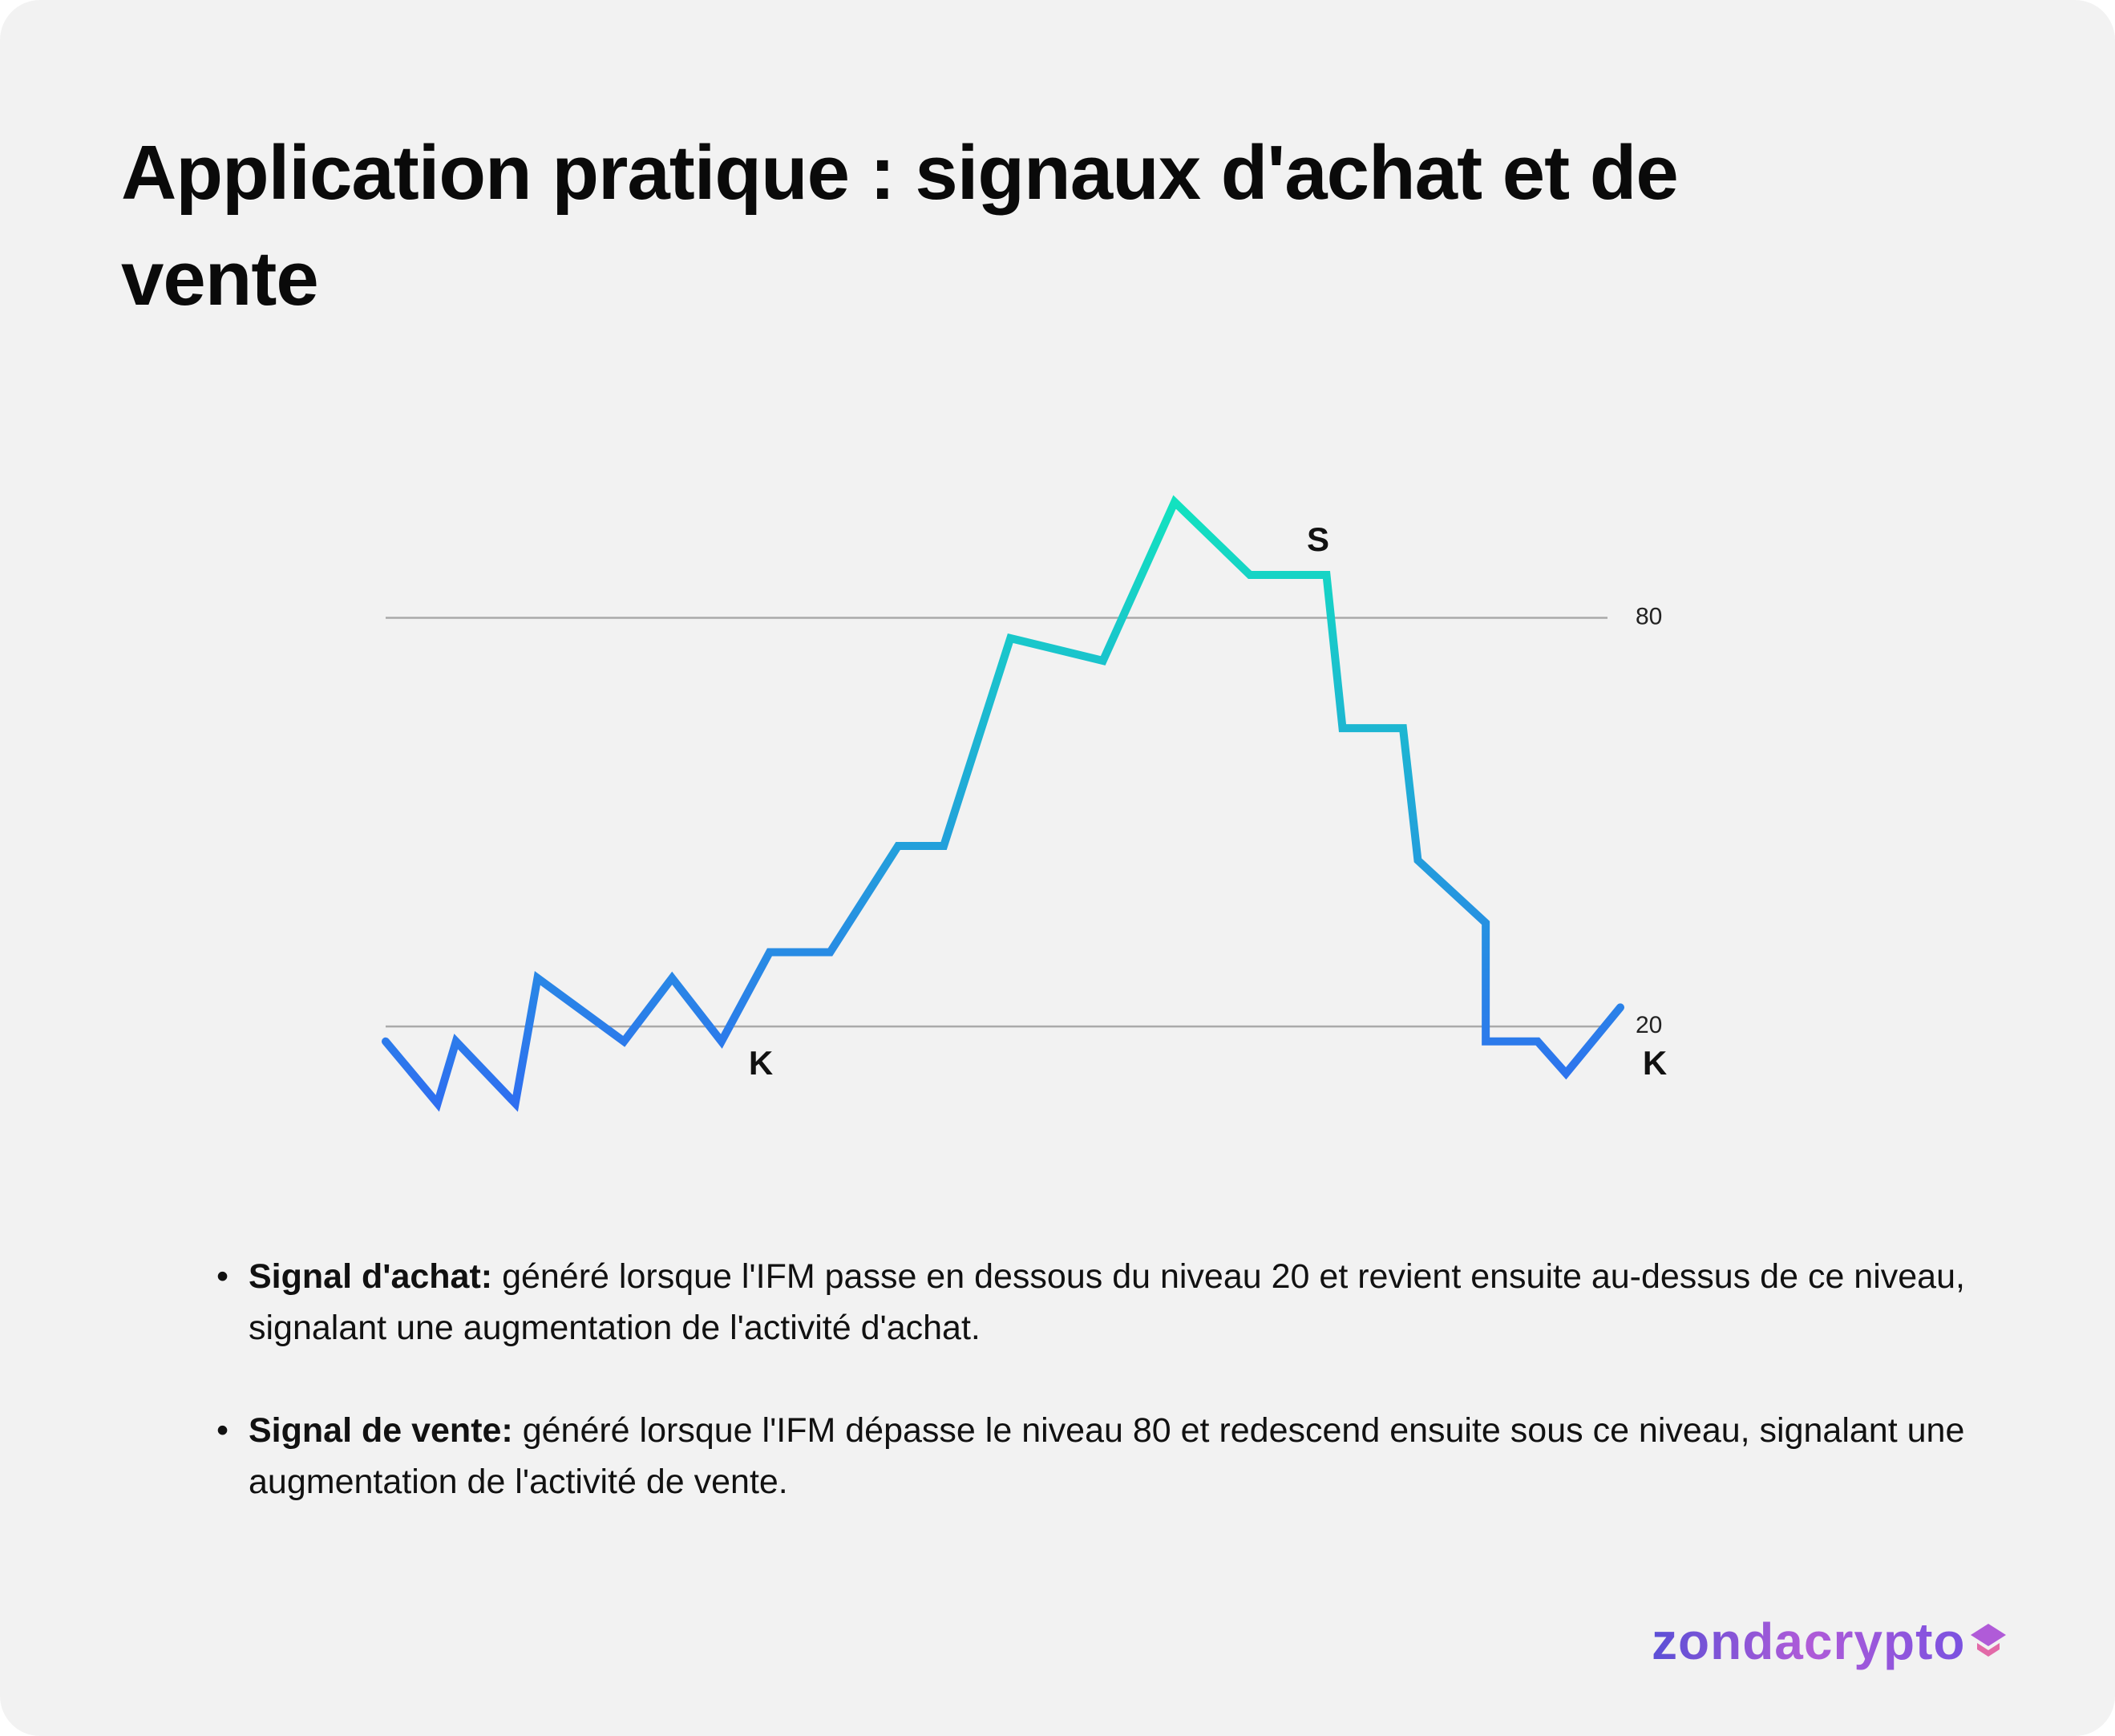 The width and height of the screenshot is (2115, 1736). I want to click on bullet-label: Signal d'achat:, so click(371, 1276).